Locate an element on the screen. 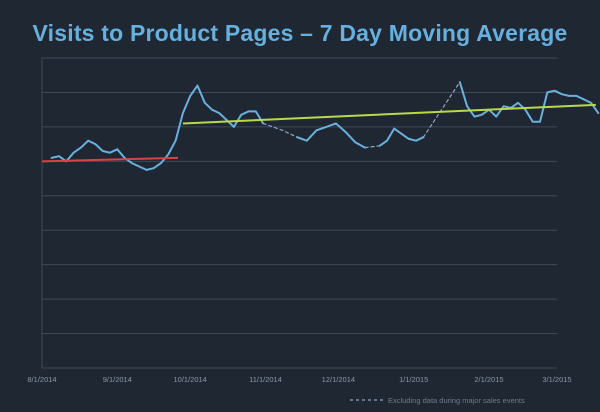 The height and width of the screenshot is (412, 600). x-tick-label: 12/1/2014 is located at coordinates (338, 379).